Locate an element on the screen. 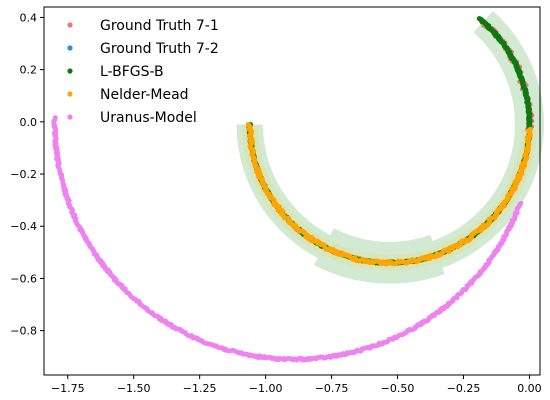 This screenshot has height=400, width=550. x-tick-label: −1.50 is located at coordinates (134, 388).